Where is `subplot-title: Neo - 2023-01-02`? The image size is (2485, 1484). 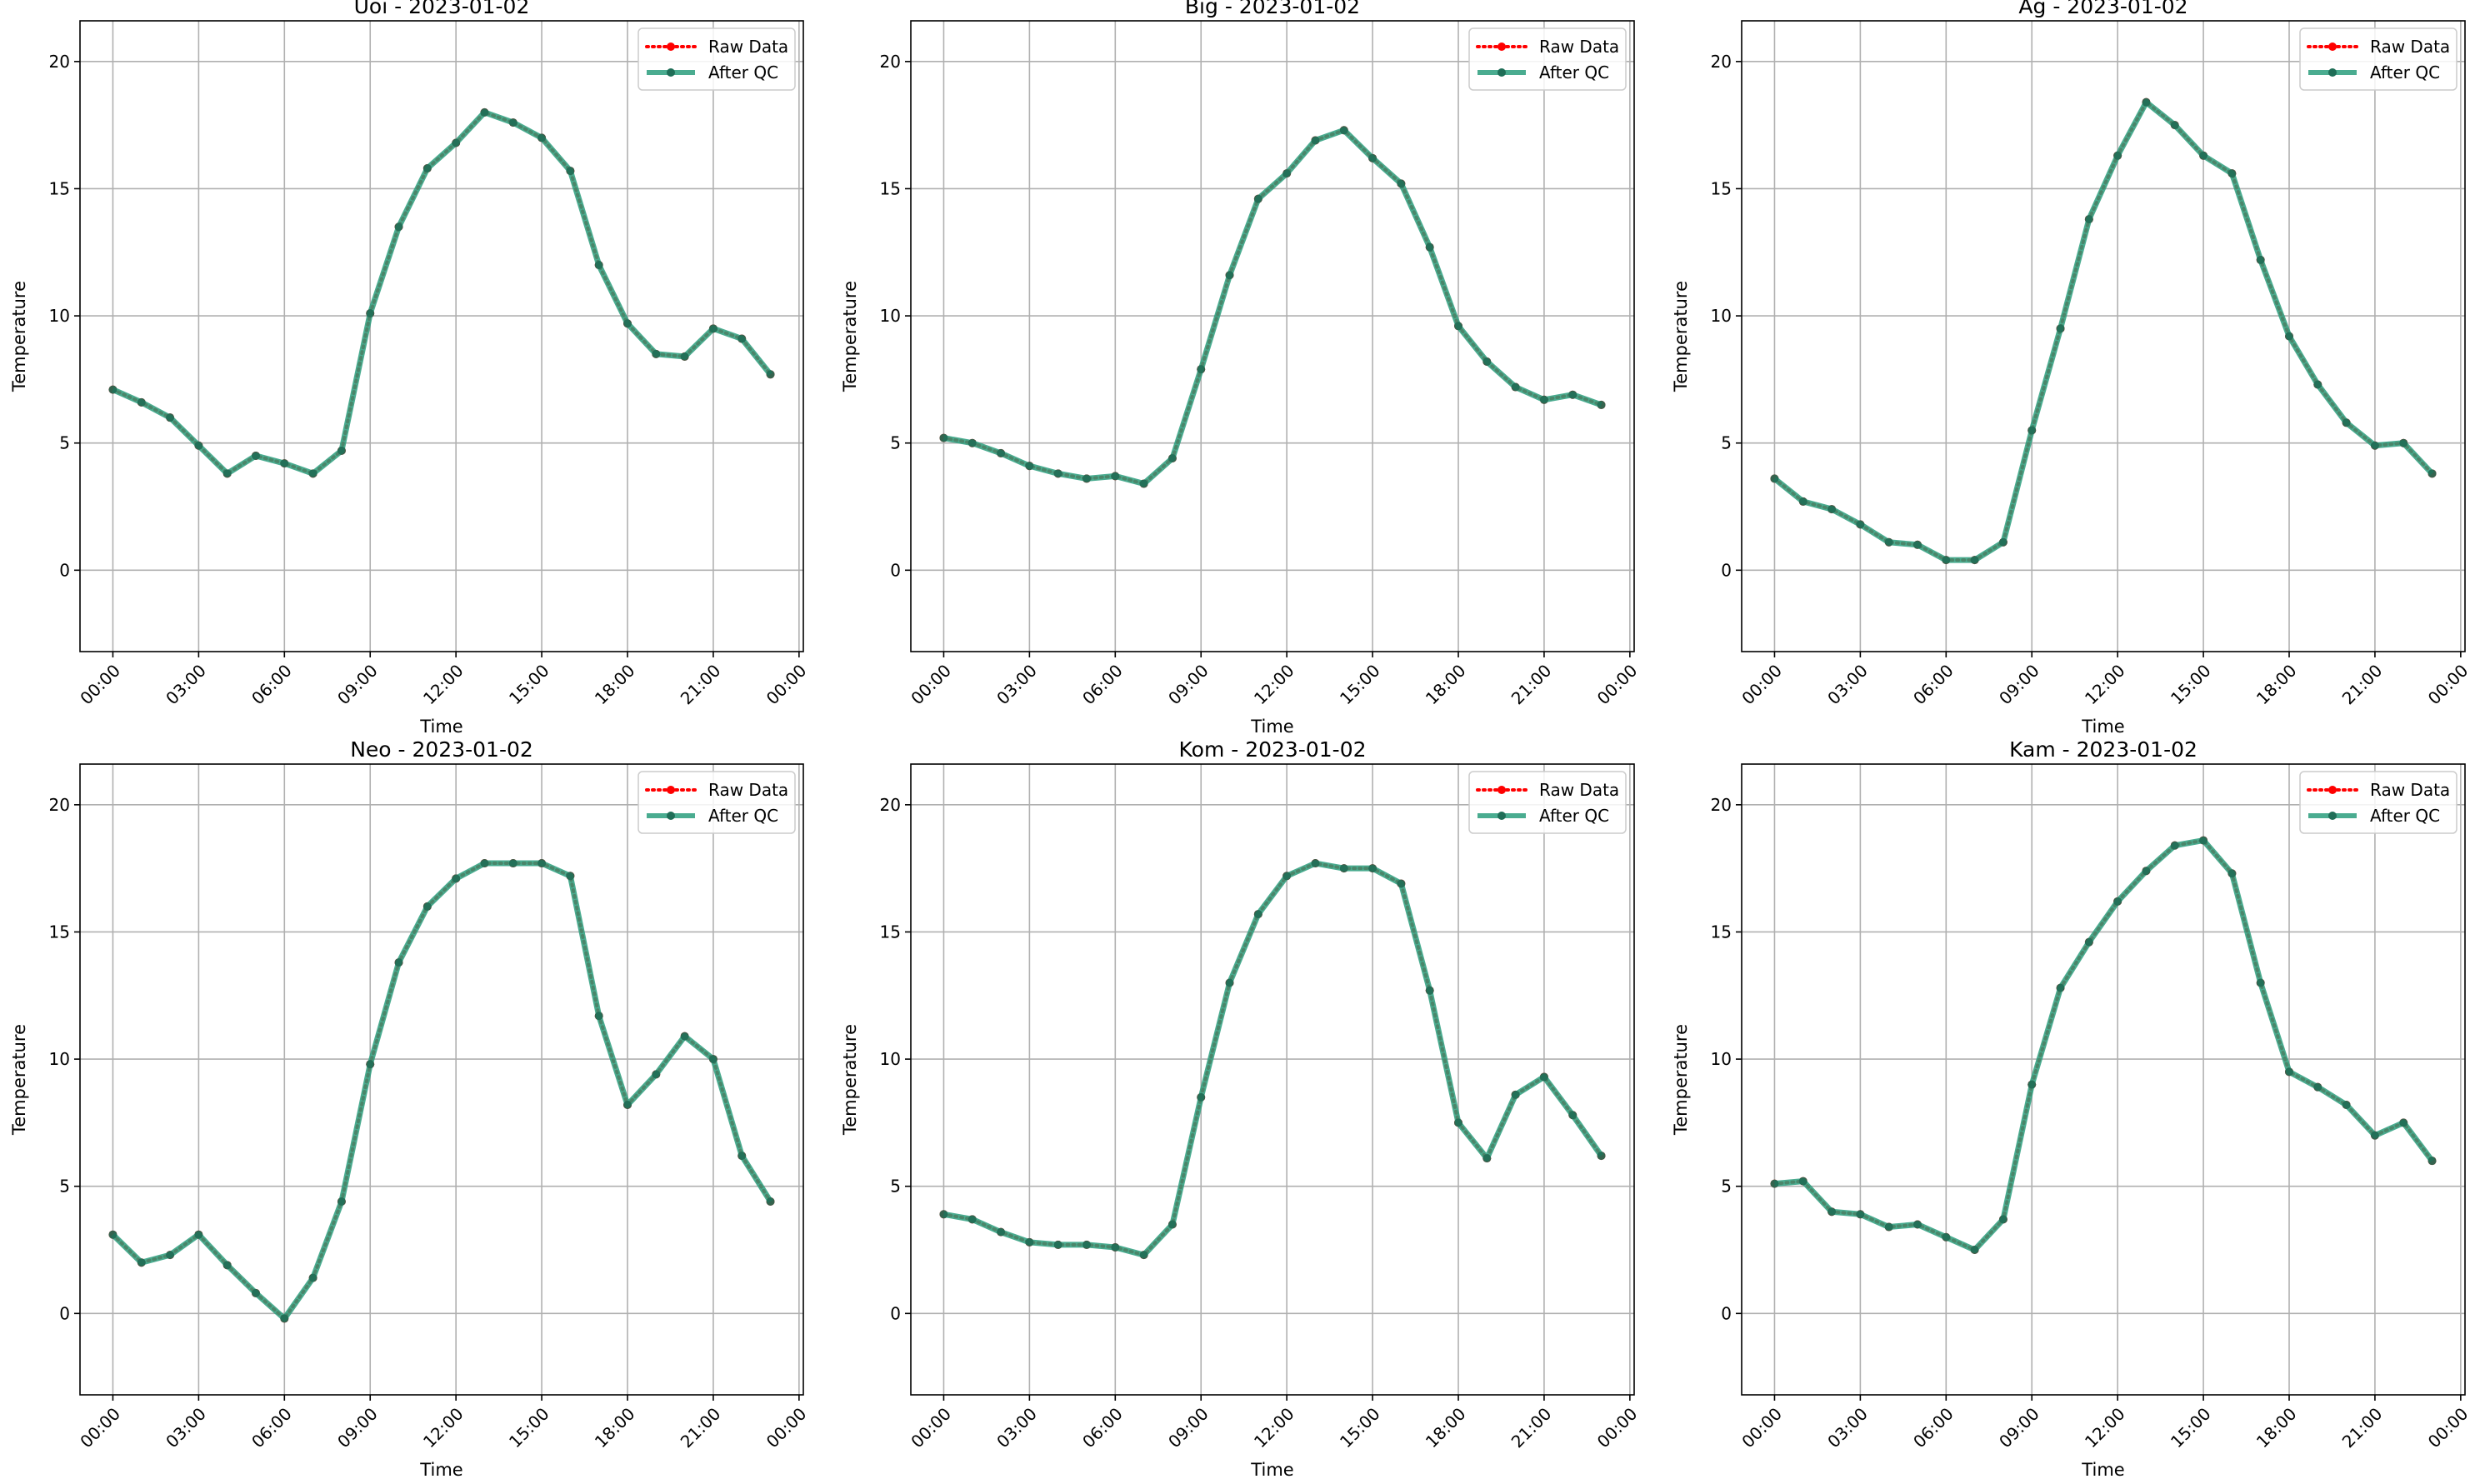 subplot-title: Neo - 2023-01-02 is located at coordinates (441, 749).